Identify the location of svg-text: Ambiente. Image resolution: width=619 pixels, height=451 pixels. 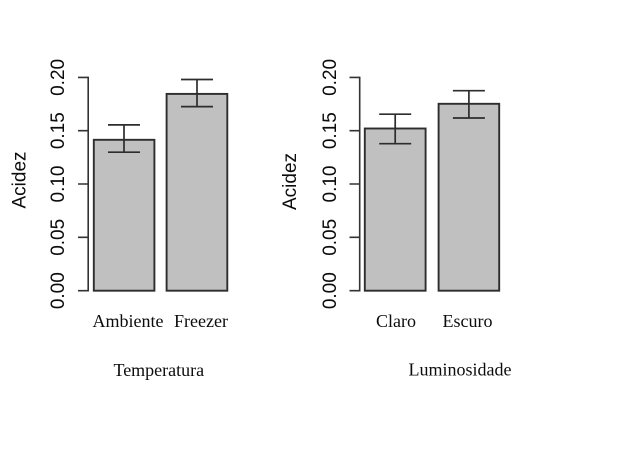
(128, 321).